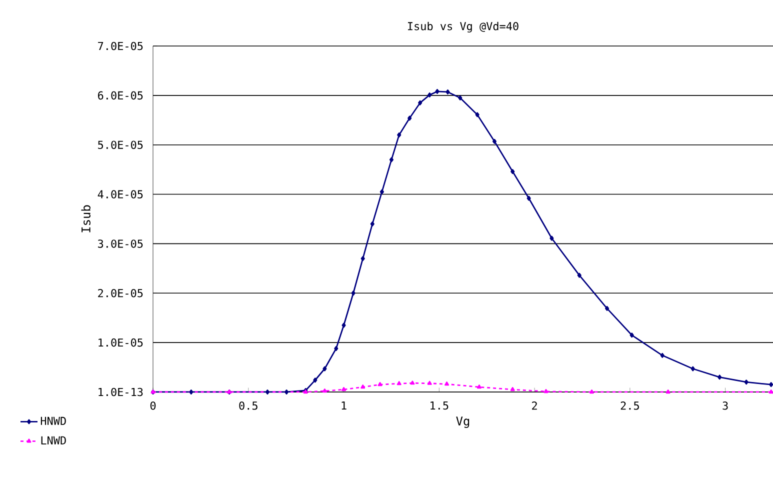 This screenshot has height=495, width=773. Describe the element at coordinates (153, 406) in the screenshot. I see `x-tick-label: 0` at that location.